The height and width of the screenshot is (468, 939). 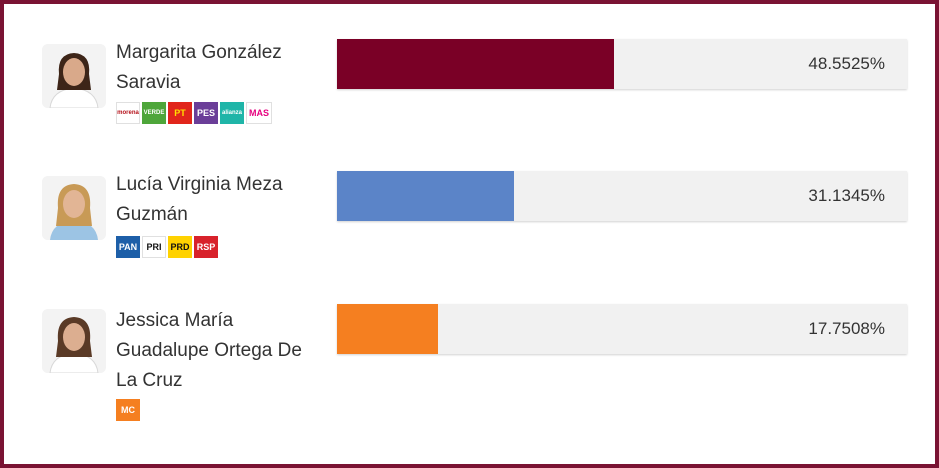 I want to click on party-logo: PT, so click(x=180, y=113).